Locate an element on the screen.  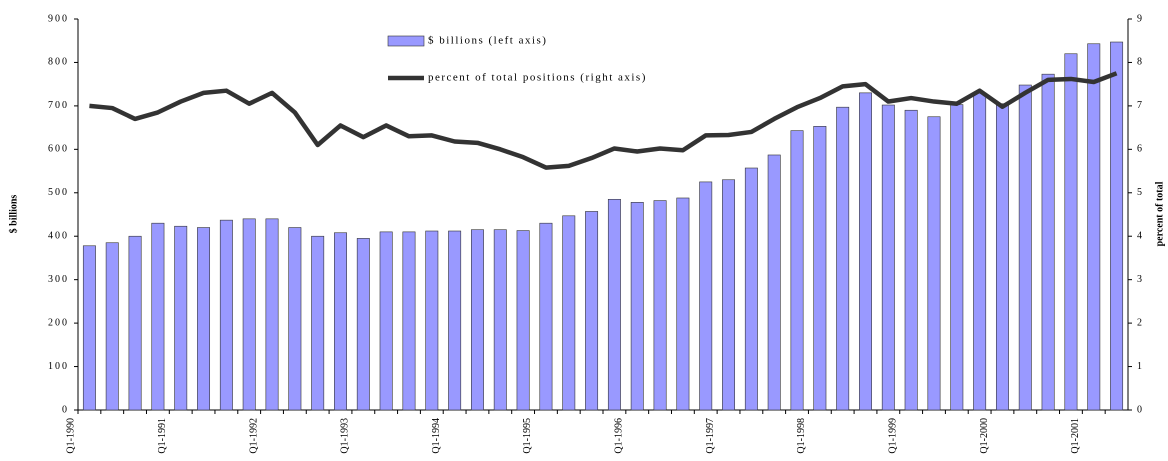
x-tick-label: Q1-2000 is located at coordinates (984, 436).